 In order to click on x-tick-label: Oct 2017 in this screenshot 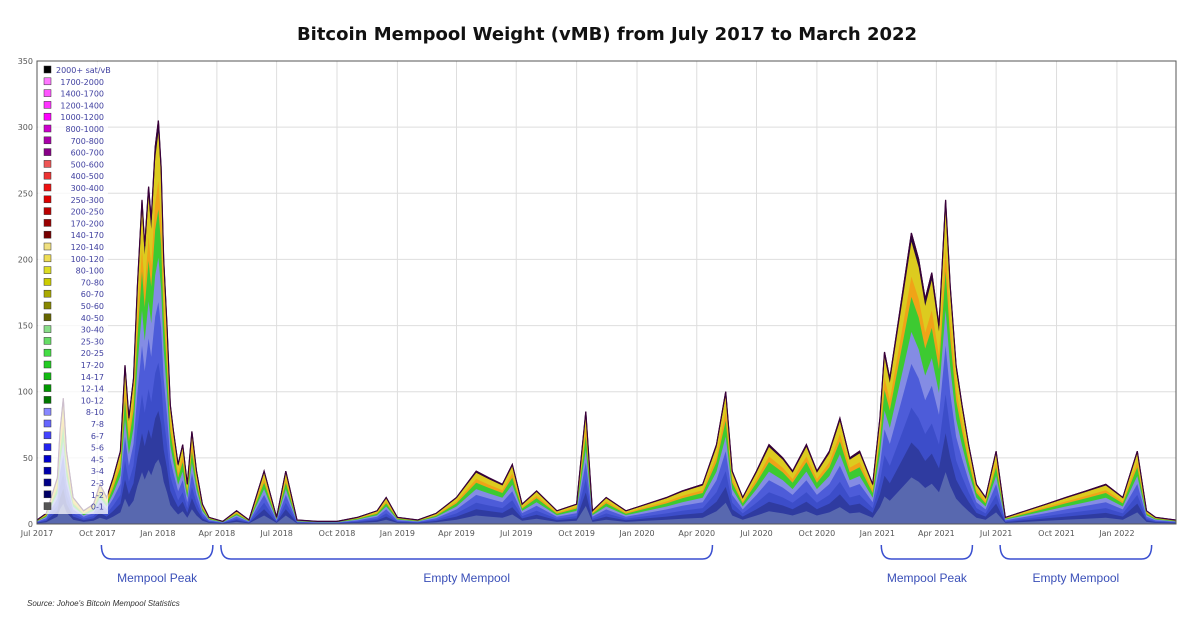, I will do `click(97, 533)`.